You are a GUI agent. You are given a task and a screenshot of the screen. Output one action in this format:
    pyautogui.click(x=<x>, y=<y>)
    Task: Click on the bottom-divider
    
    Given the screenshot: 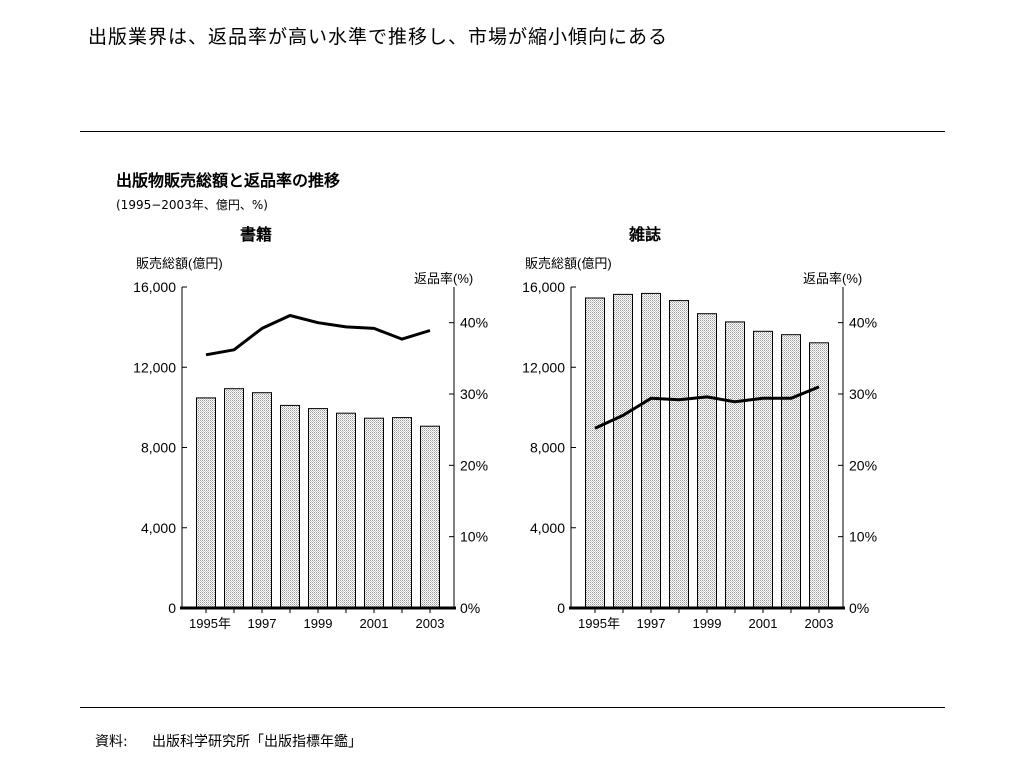 What is the action you would take?
    pyautogui.click(x=512, y=707)
    